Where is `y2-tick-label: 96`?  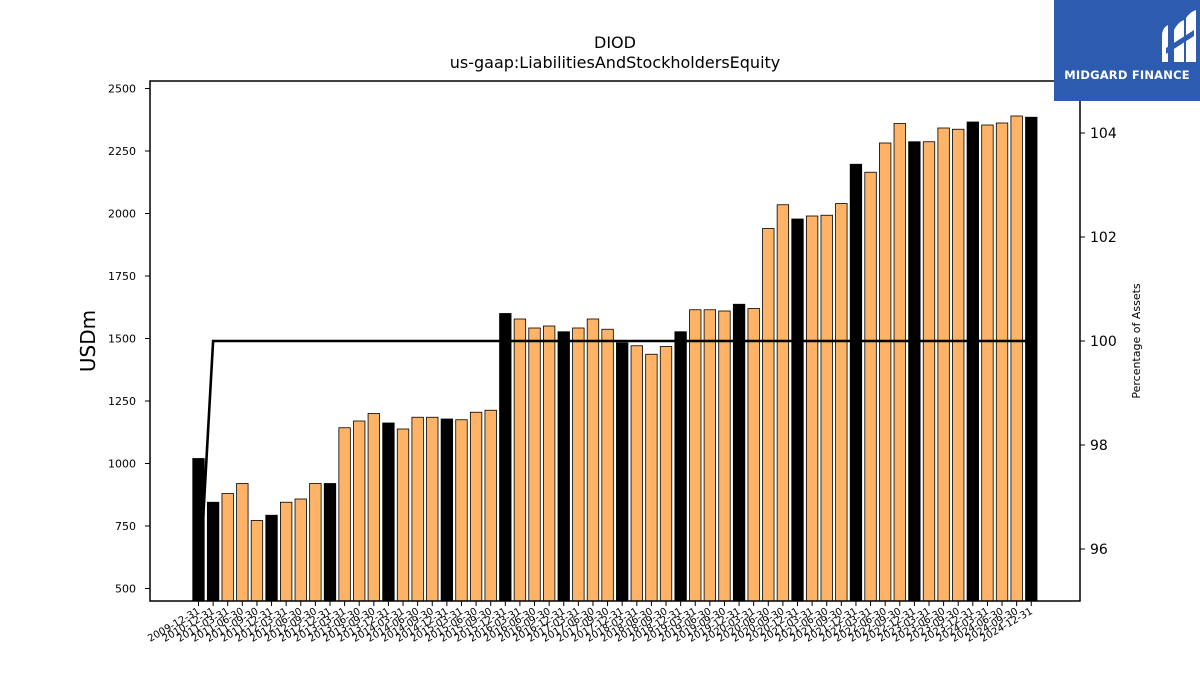
y2-tick-label: 96 is located at coordinates (1099, 550).